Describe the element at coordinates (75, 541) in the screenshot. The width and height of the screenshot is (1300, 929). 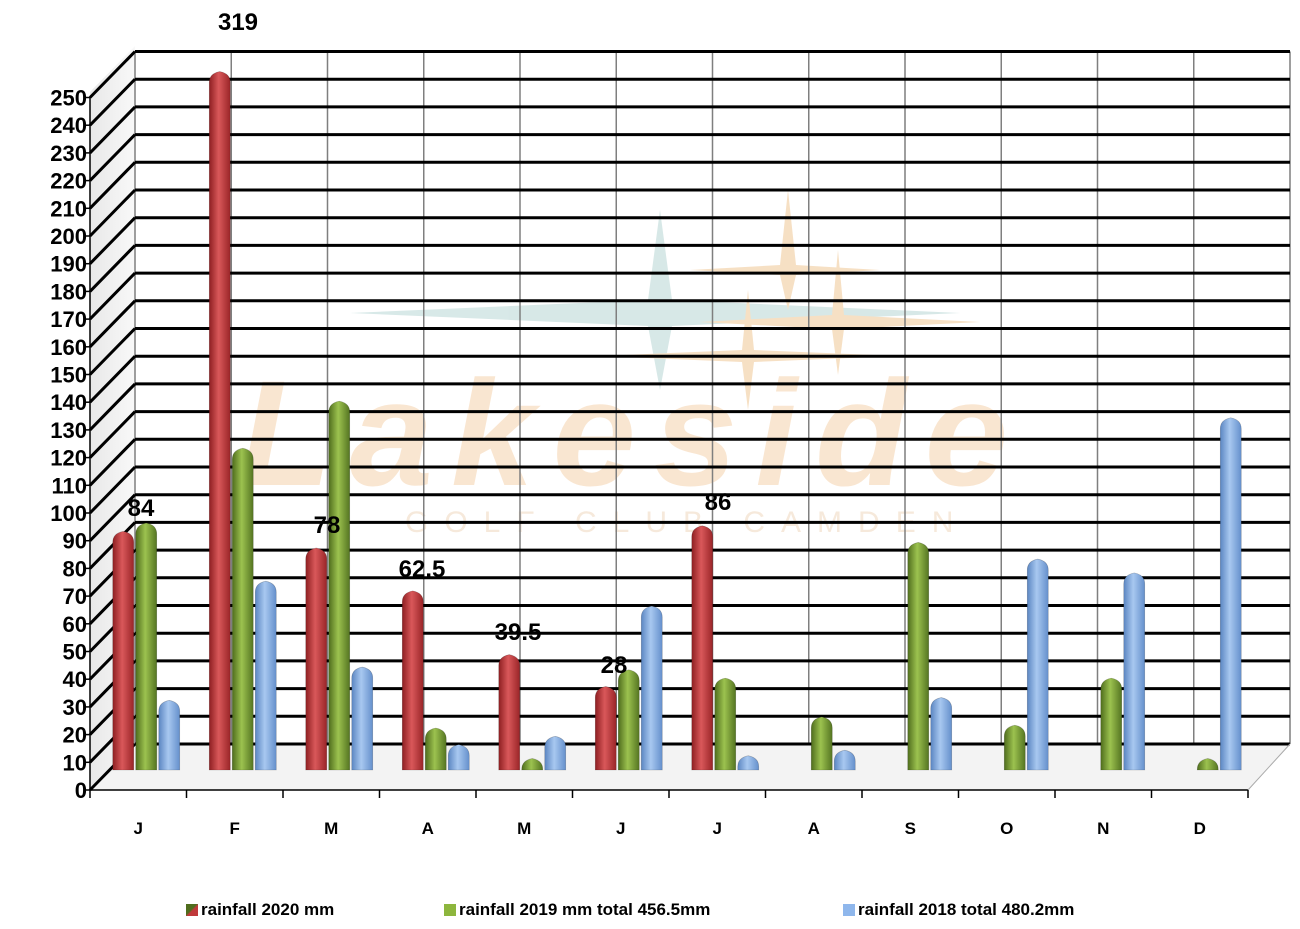
I see `y-tick-label: 90` at that location.